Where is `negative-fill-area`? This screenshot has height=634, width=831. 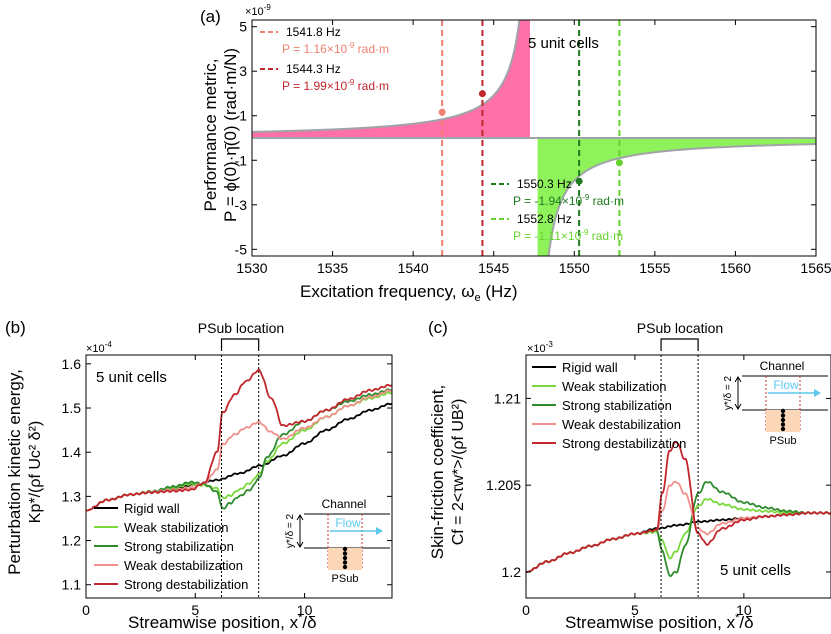
negative-fill-area is located at coordinates (676, 197).